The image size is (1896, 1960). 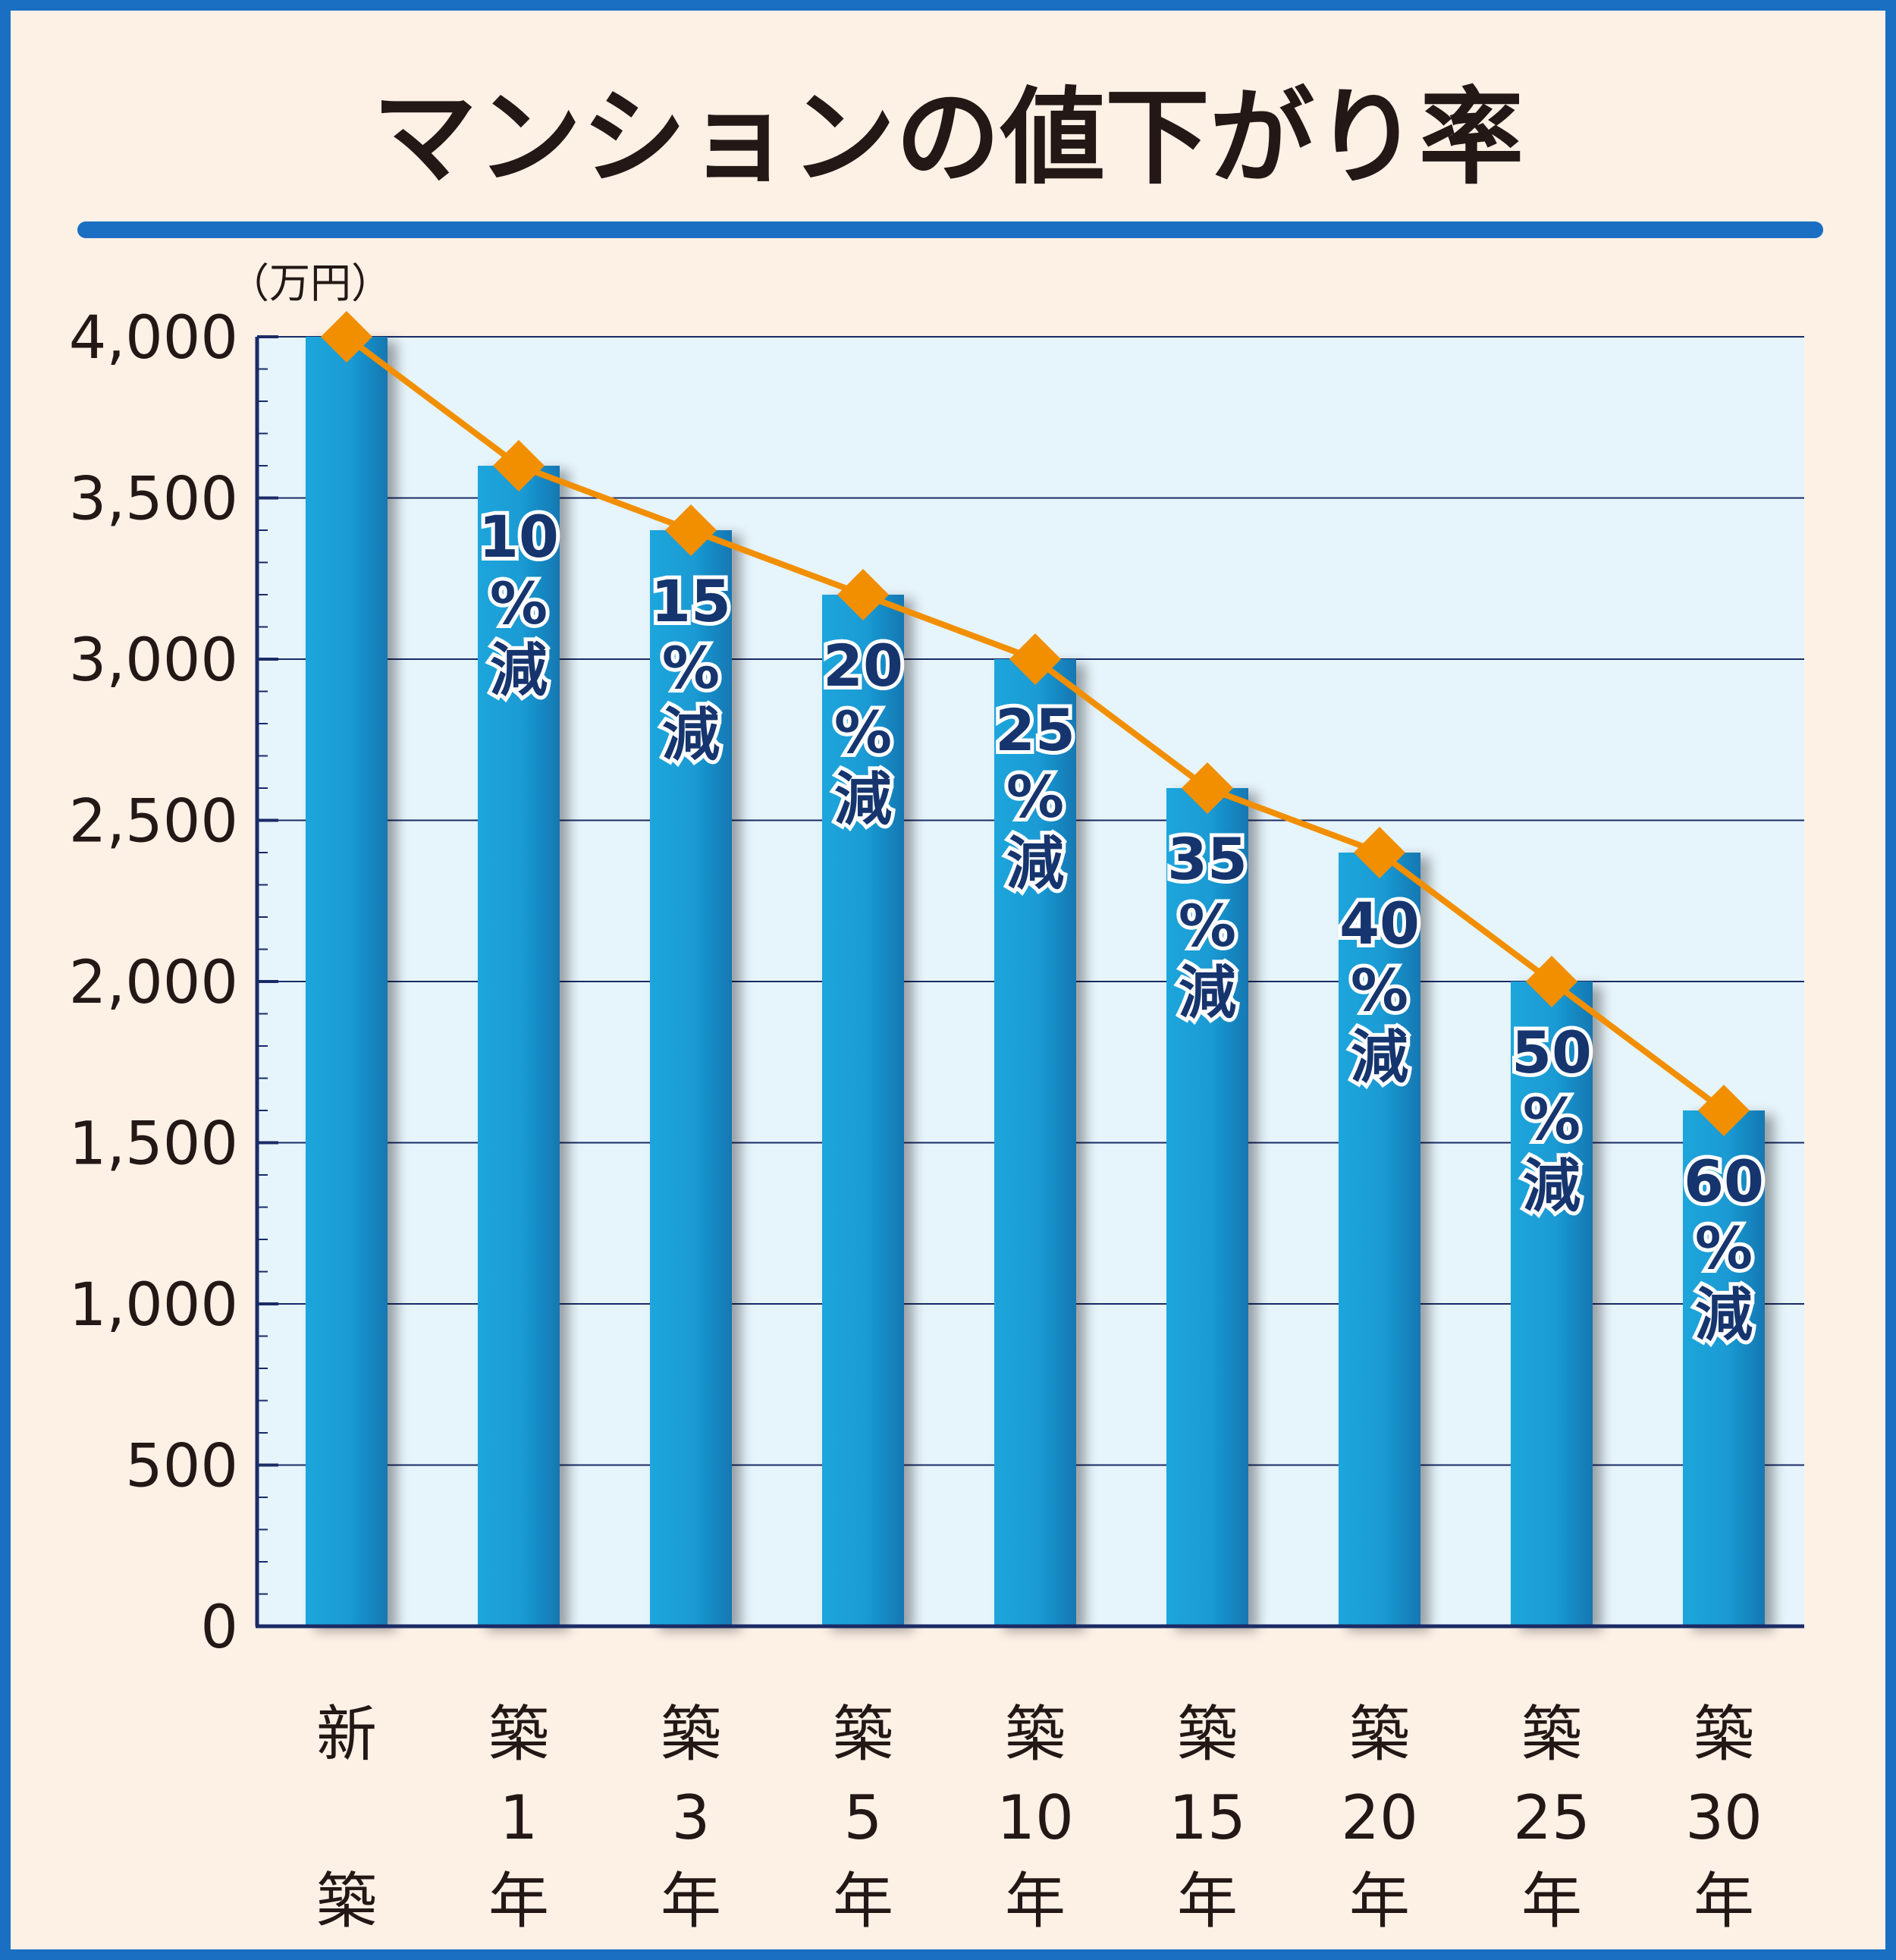 What do you see at coordinates (153, 822) in the screenshot?
I see `y-tick-label: 2,500` at bounding box center [153, 822].